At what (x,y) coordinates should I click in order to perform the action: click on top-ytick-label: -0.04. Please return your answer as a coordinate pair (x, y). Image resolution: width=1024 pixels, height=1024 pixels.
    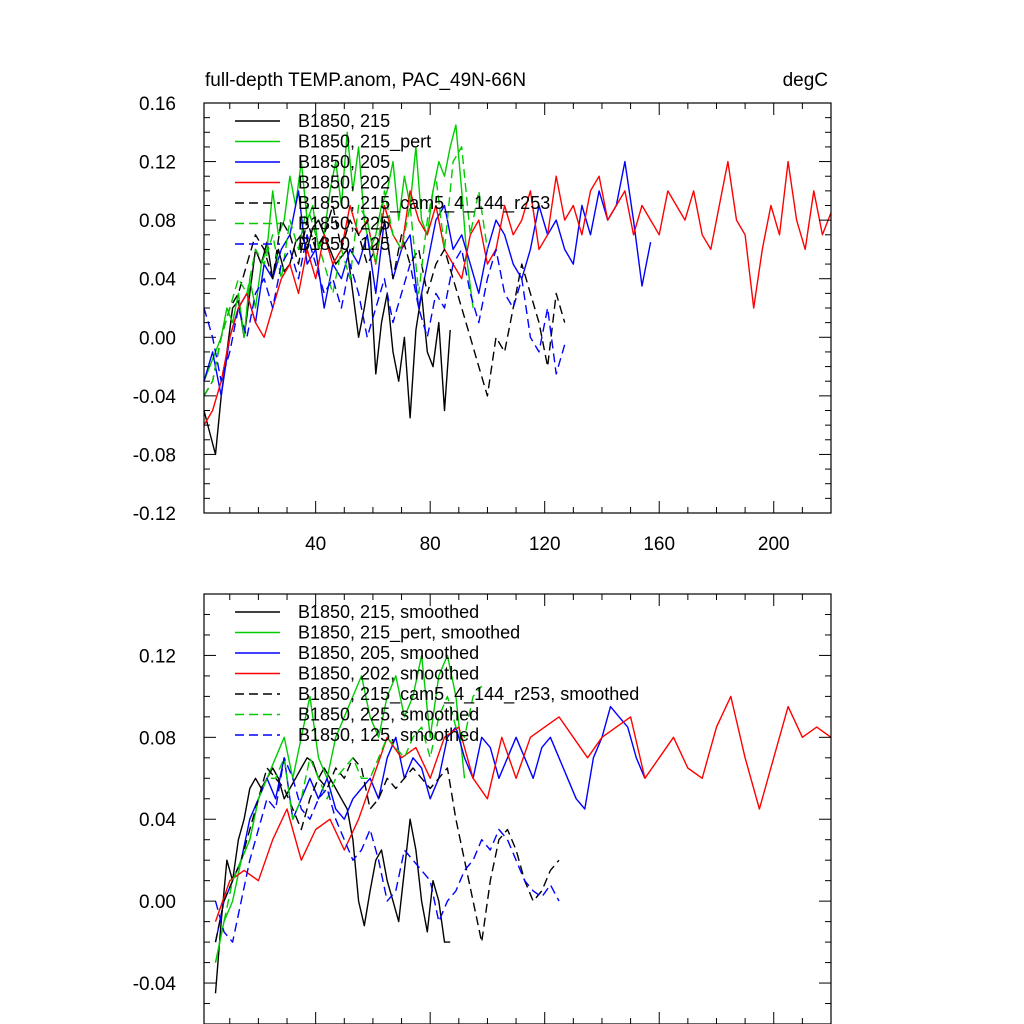
    Looking at the image, I should click on (155, 397).